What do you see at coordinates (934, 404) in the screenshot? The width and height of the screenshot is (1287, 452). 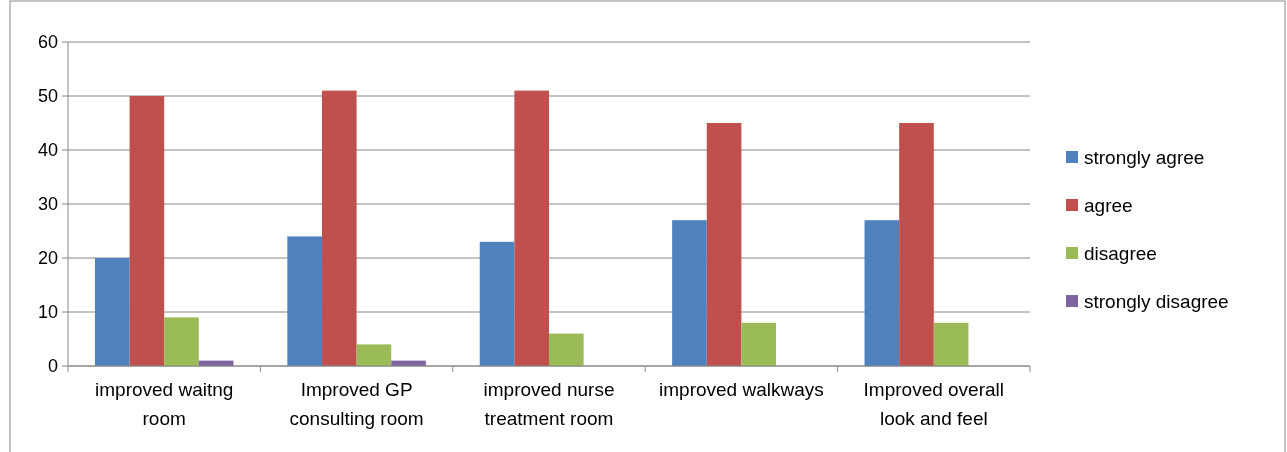 I see `x-tick-label: Improved overall look and feel` at bounding box center [934, 404].